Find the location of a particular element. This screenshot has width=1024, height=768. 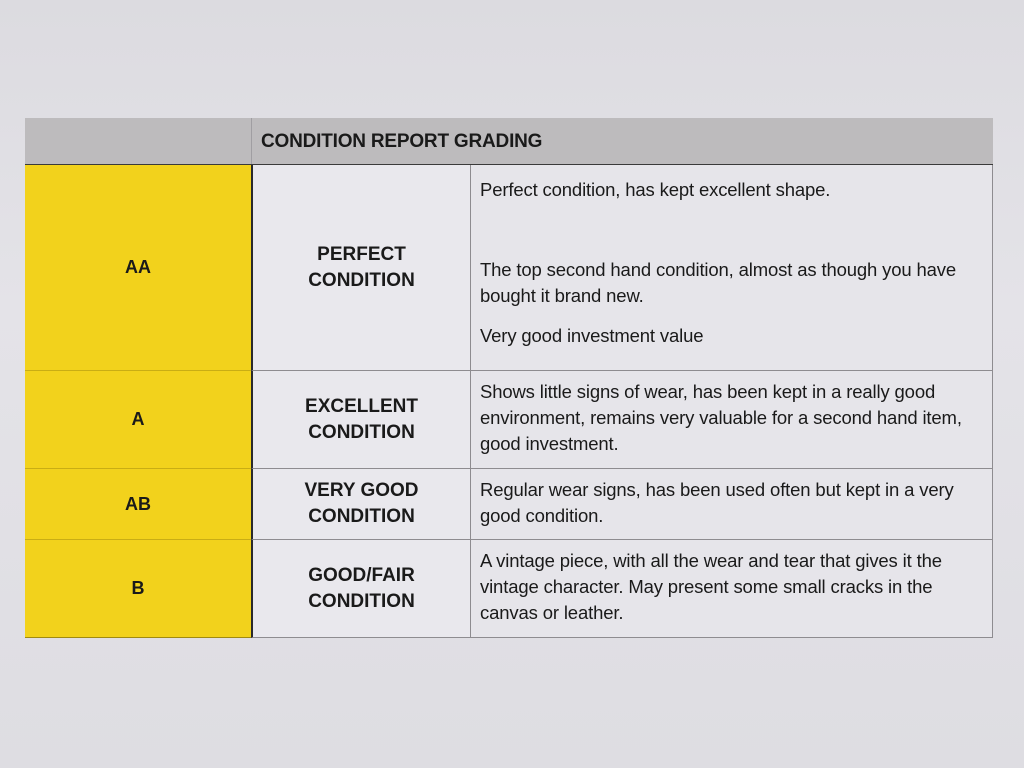

condition-label: PERFECT CONDITION is located at coordinates (361, 267).